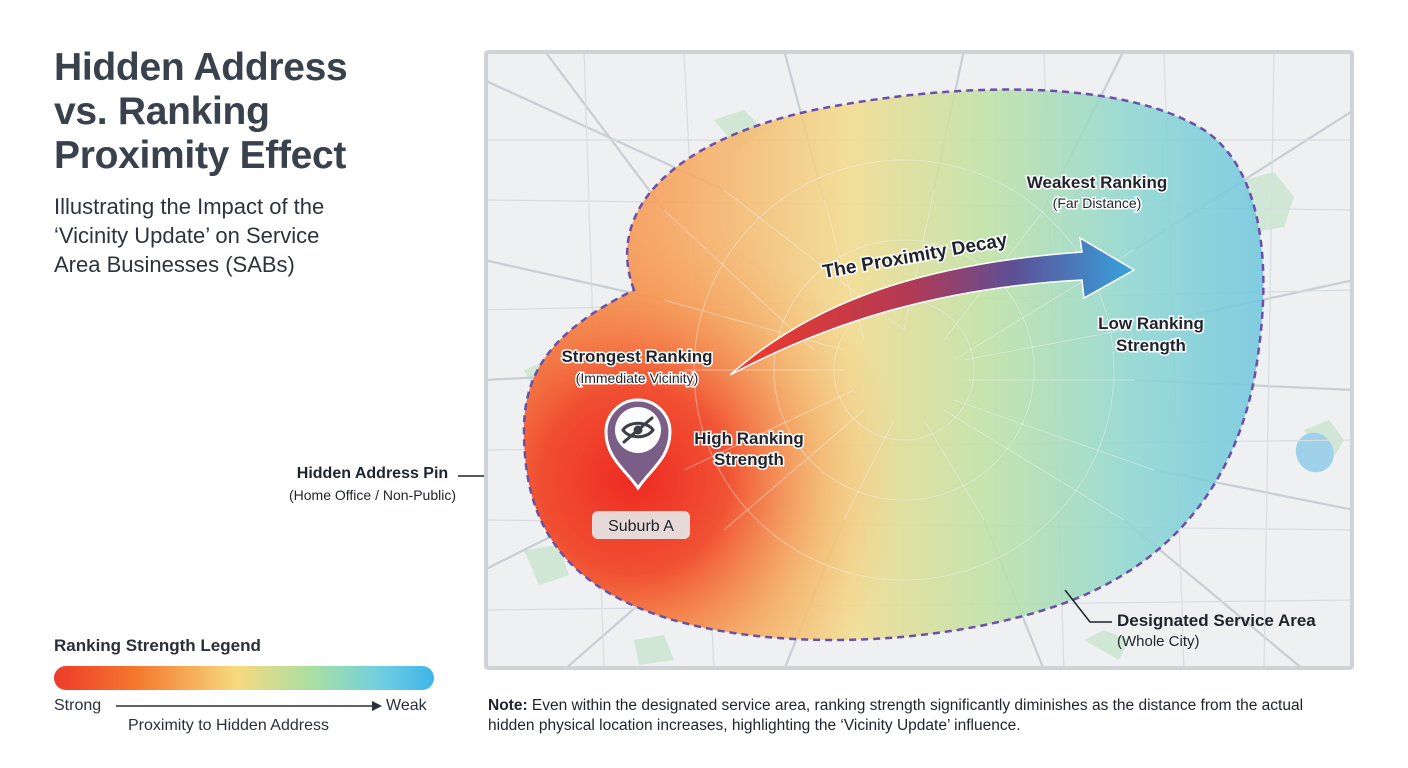 The height and width of the screenshot is (768, 1408). What do you see at coordinates (749, 438) in the screenshot?
I see `high-ranking-label: High Ranking` at bounding box center [749, 438].